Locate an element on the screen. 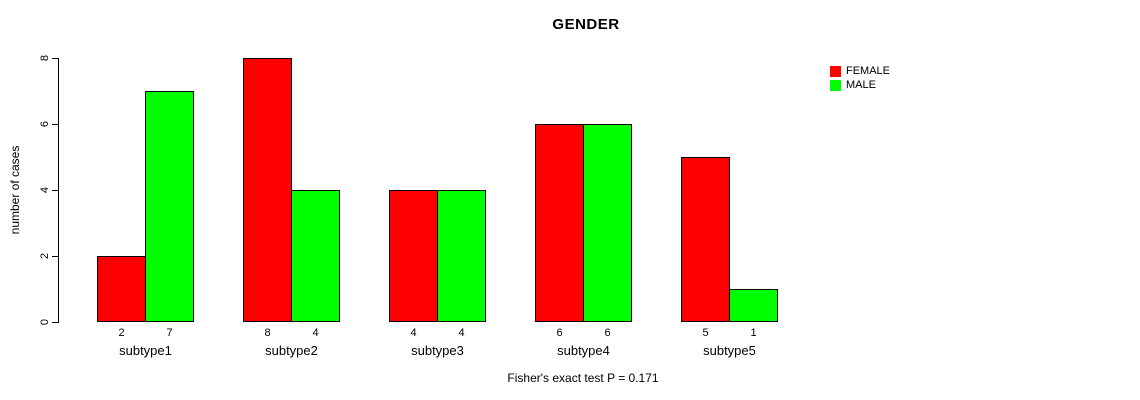 The width and height of the screenshot is (1140, 400). female-color-swatch is located at coordinates (835, 71).